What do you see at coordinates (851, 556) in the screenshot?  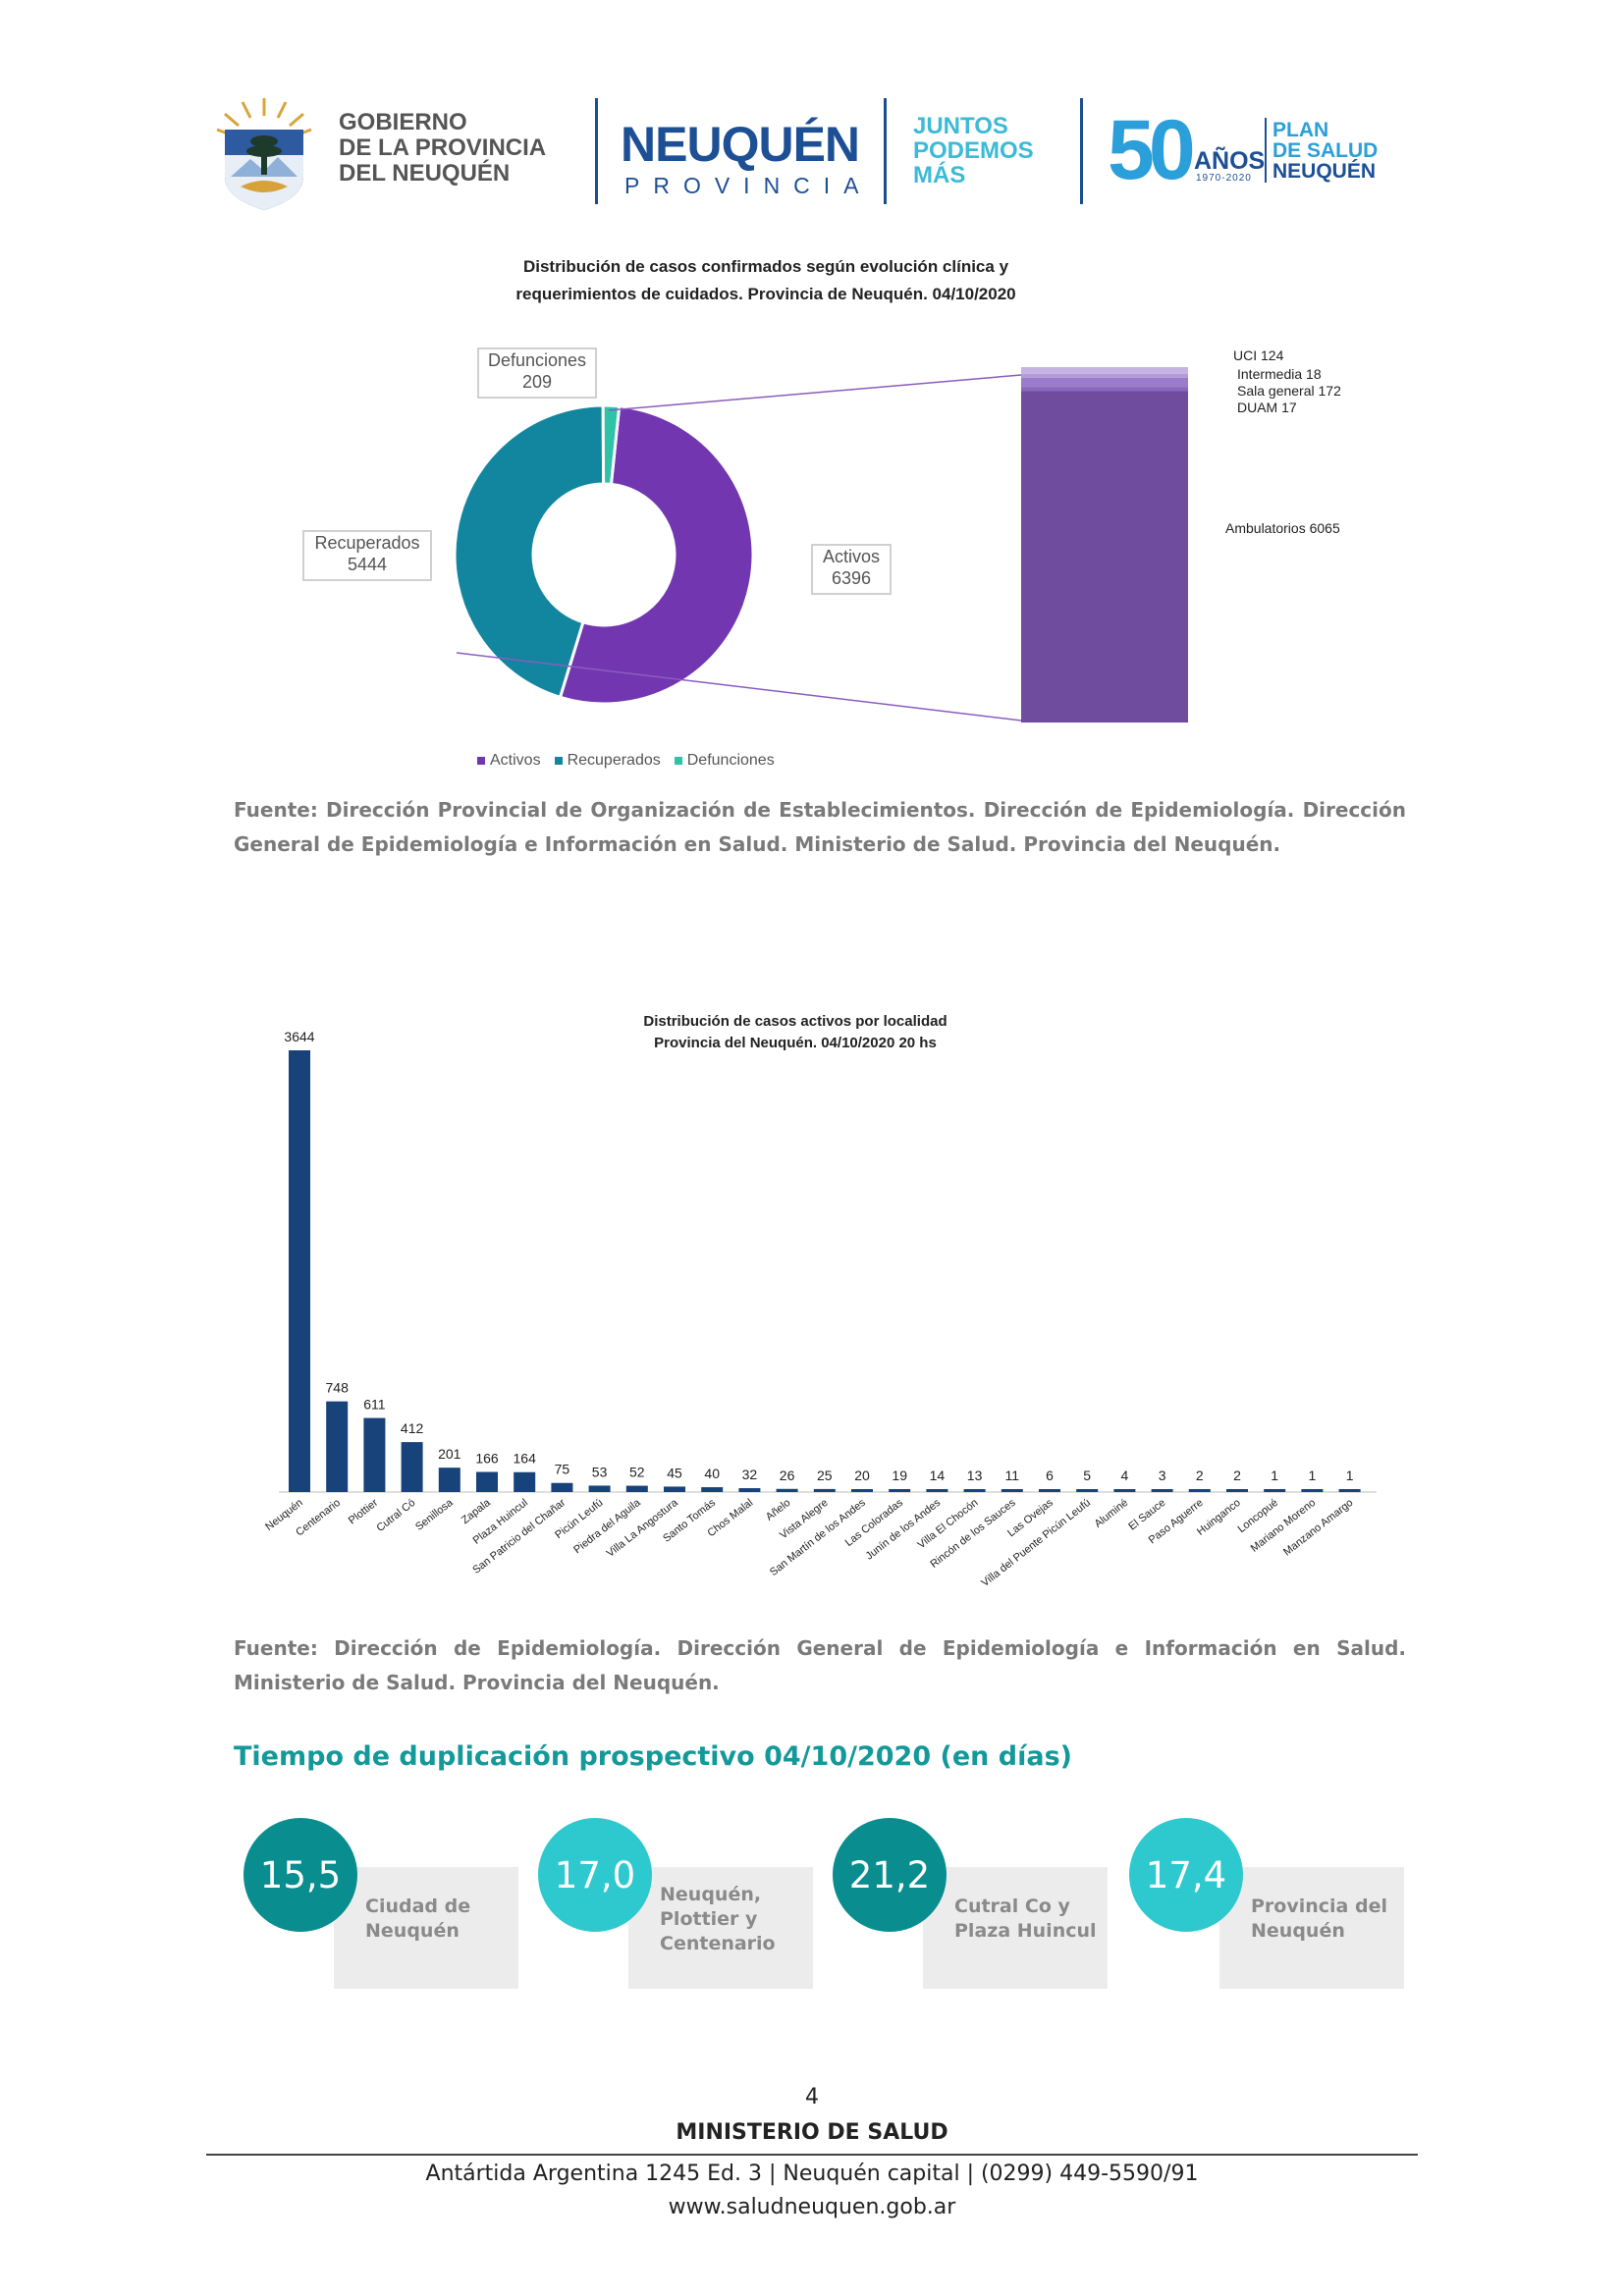 I see `callout-name: Activos` at bounding box center [851, 556].